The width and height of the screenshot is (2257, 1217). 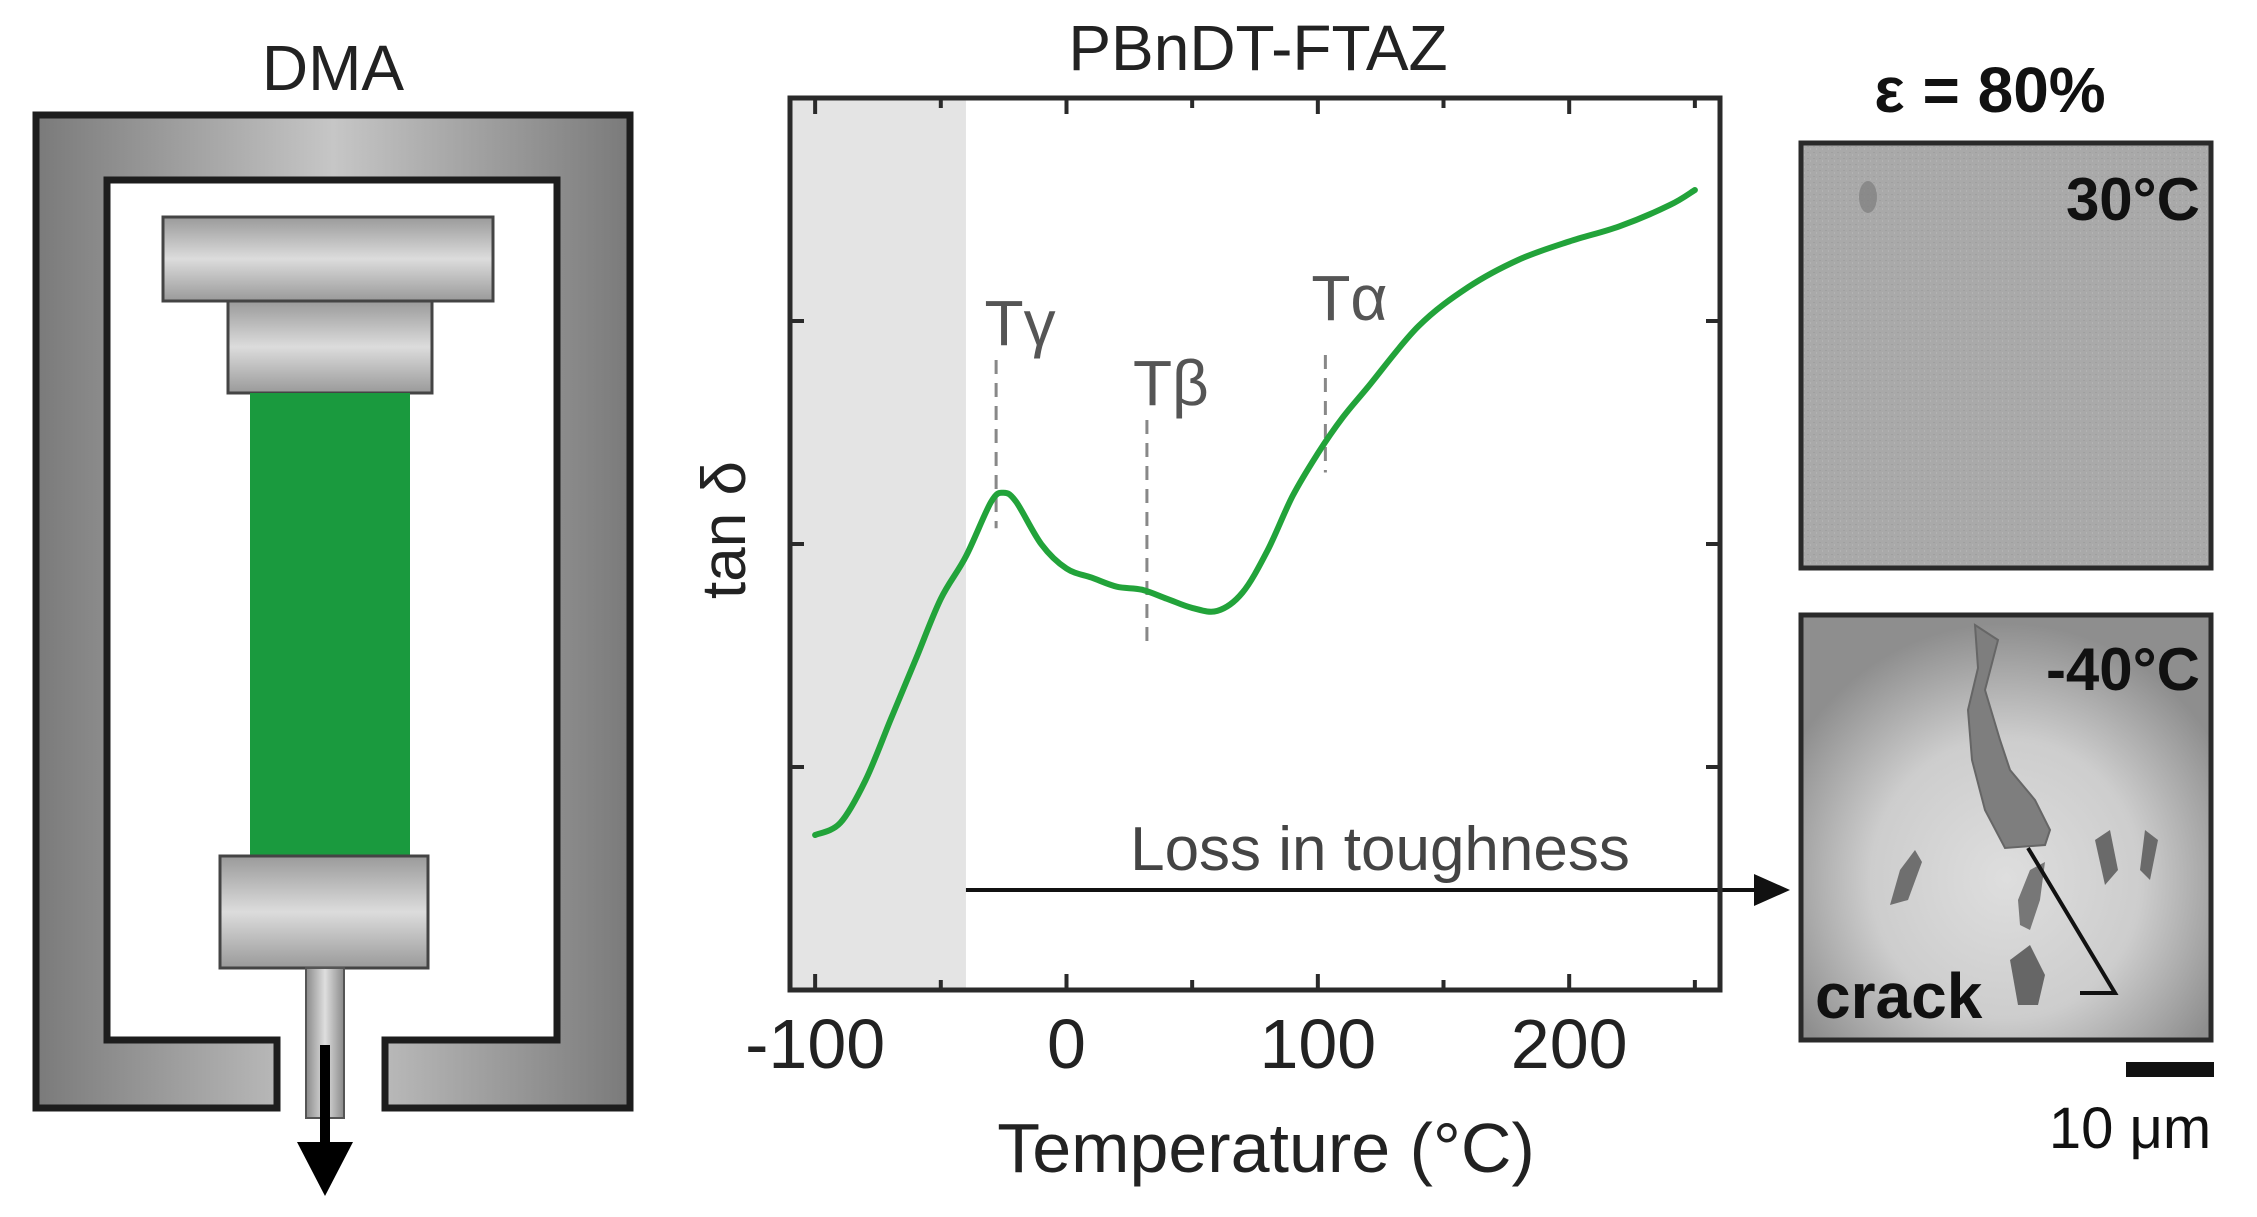 I want to click on crack-main, so click(x=2009, y=736).